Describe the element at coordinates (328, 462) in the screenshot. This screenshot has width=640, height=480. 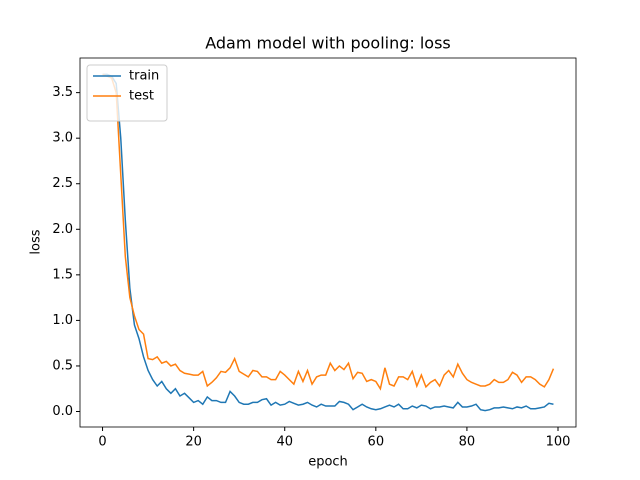
I see `x-axis-label: epoch` at that location.